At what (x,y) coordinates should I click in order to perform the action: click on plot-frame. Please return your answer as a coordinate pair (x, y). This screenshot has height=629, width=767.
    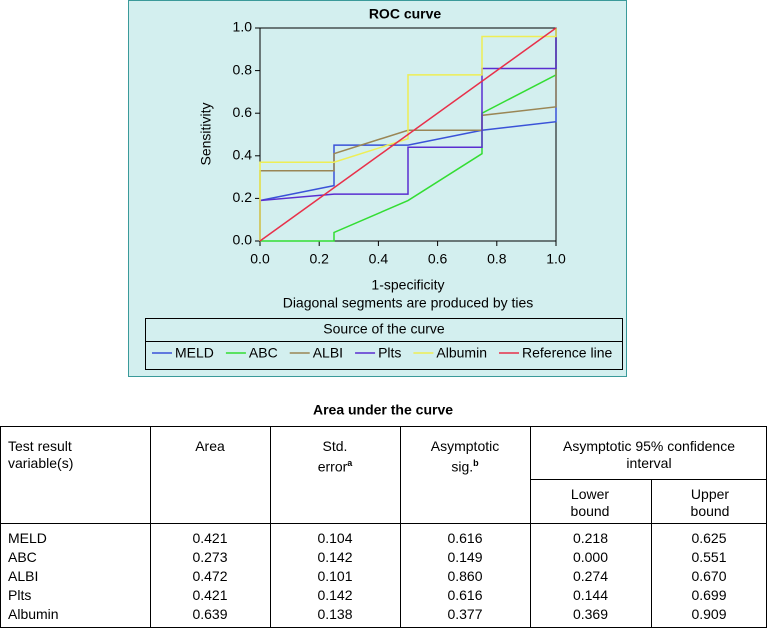
    Looking at the image, I should click on (408, 134).